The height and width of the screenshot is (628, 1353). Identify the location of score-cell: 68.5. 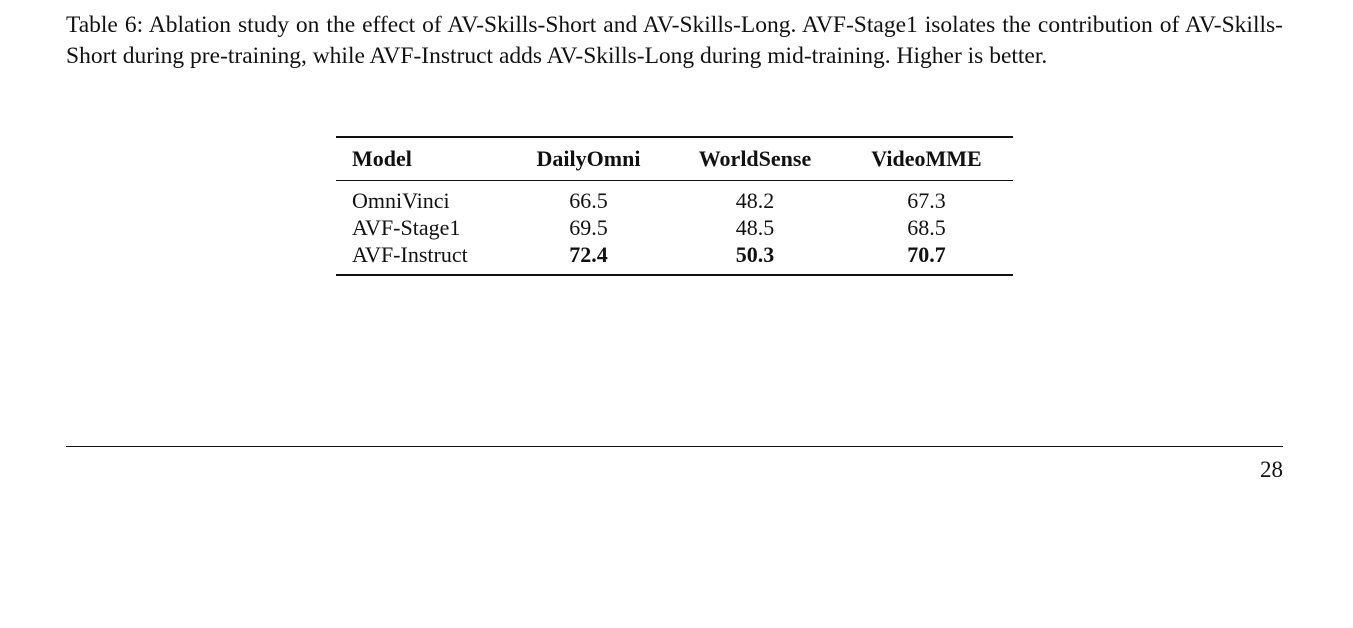
(926, 227).